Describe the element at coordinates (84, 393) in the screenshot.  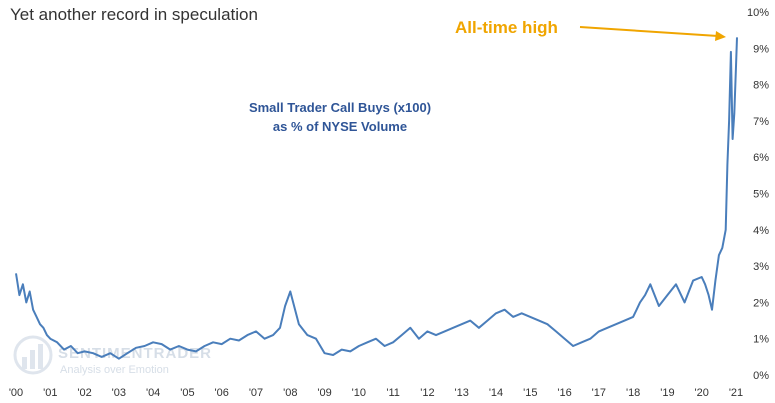
I see `x-tick-label: '02` at that location.